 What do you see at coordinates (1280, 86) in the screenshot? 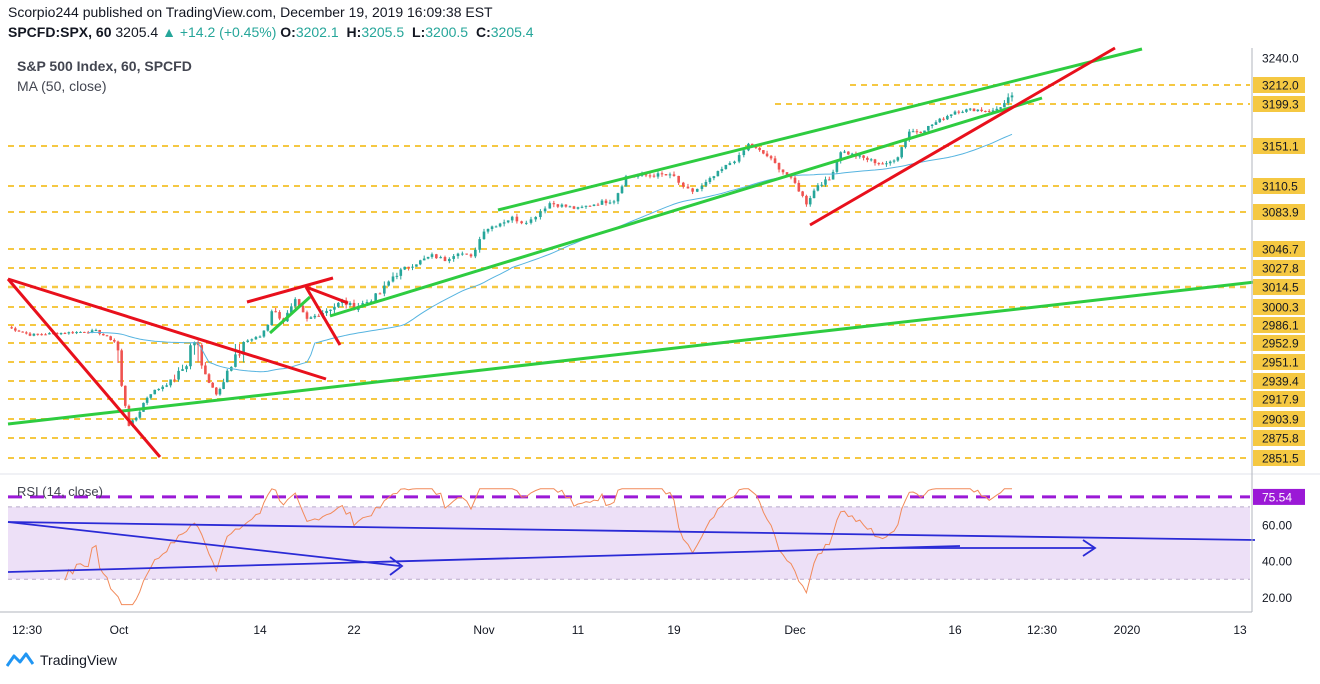
I see `price-axis-label: 3212.0` at bounding box center [1280, 86].